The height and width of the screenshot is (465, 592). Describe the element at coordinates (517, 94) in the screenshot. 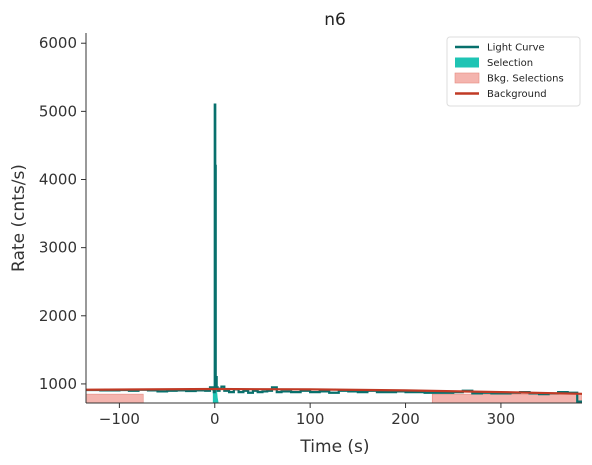

I see `legend-label-background: Background` at that location.